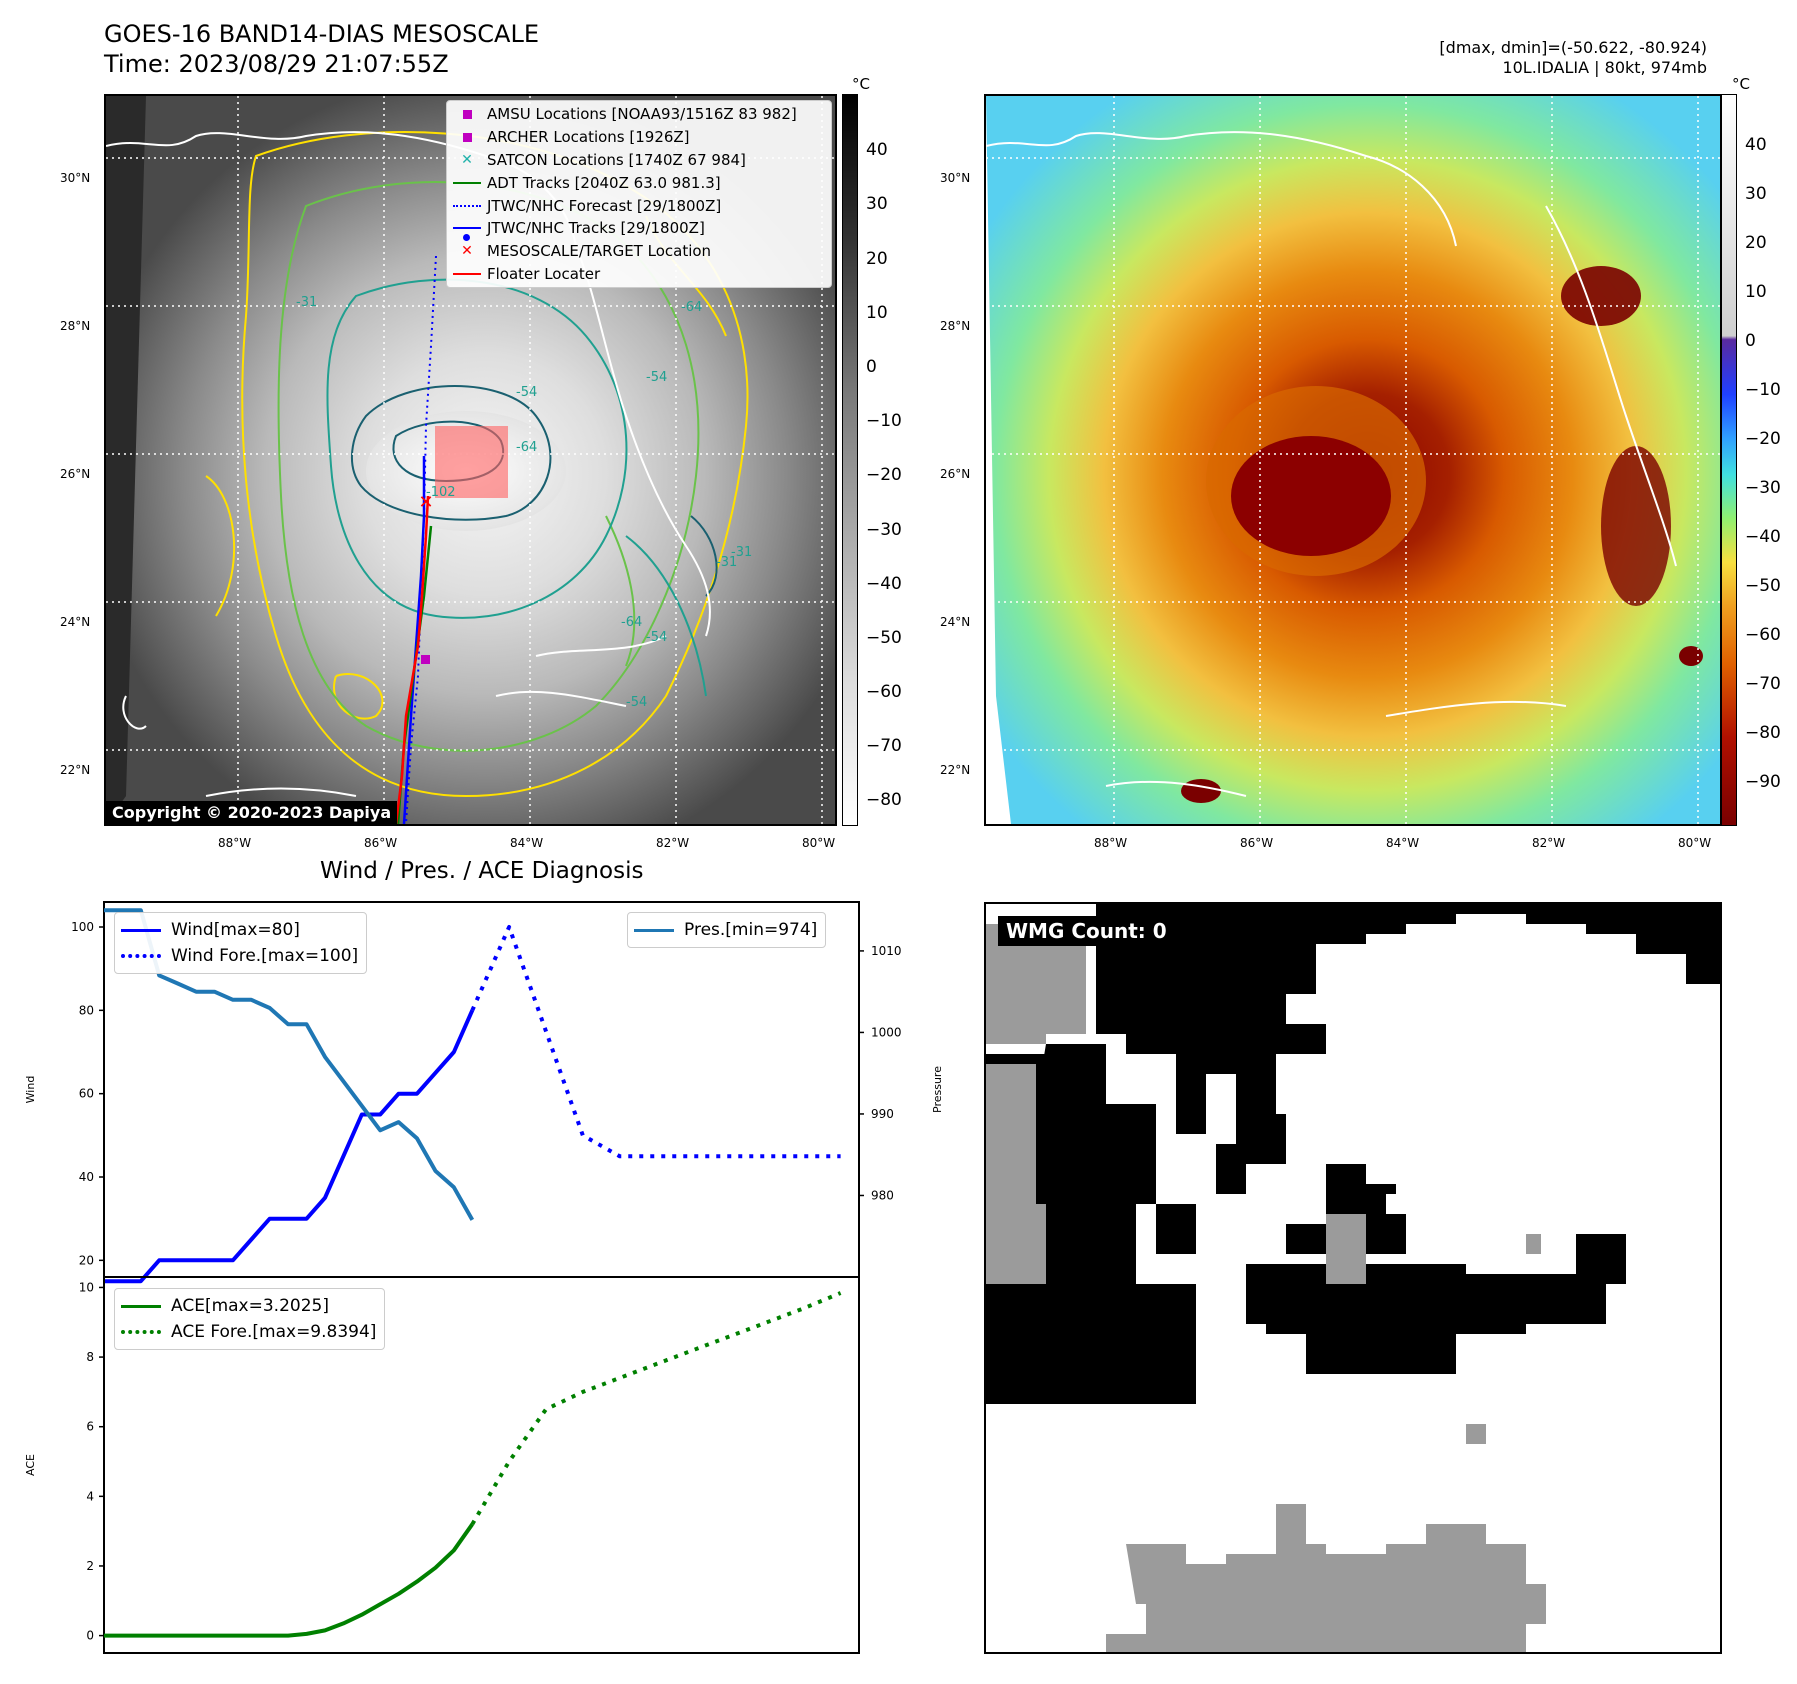 This screenshot has width=1797, height=1684. Describe the element at coordinates (526, 447) in the screenshot. I see `contour-label: -64` at that location.